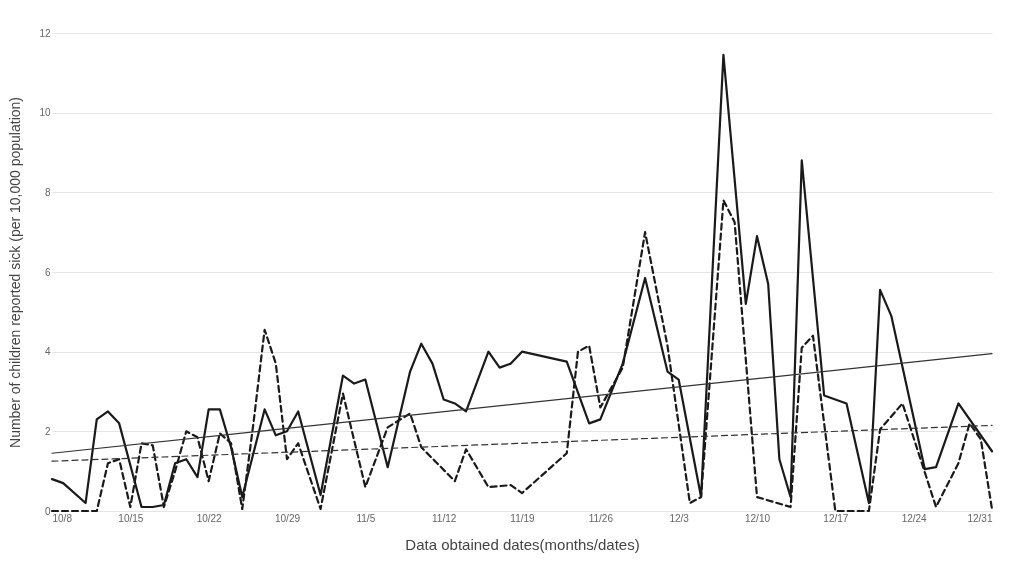 Image resolution: width=1029 pixels, height=575 pixels. Describe the element at coordinates (47, 272) in the screenshot. I see `y-tick-label: 6` at that location.